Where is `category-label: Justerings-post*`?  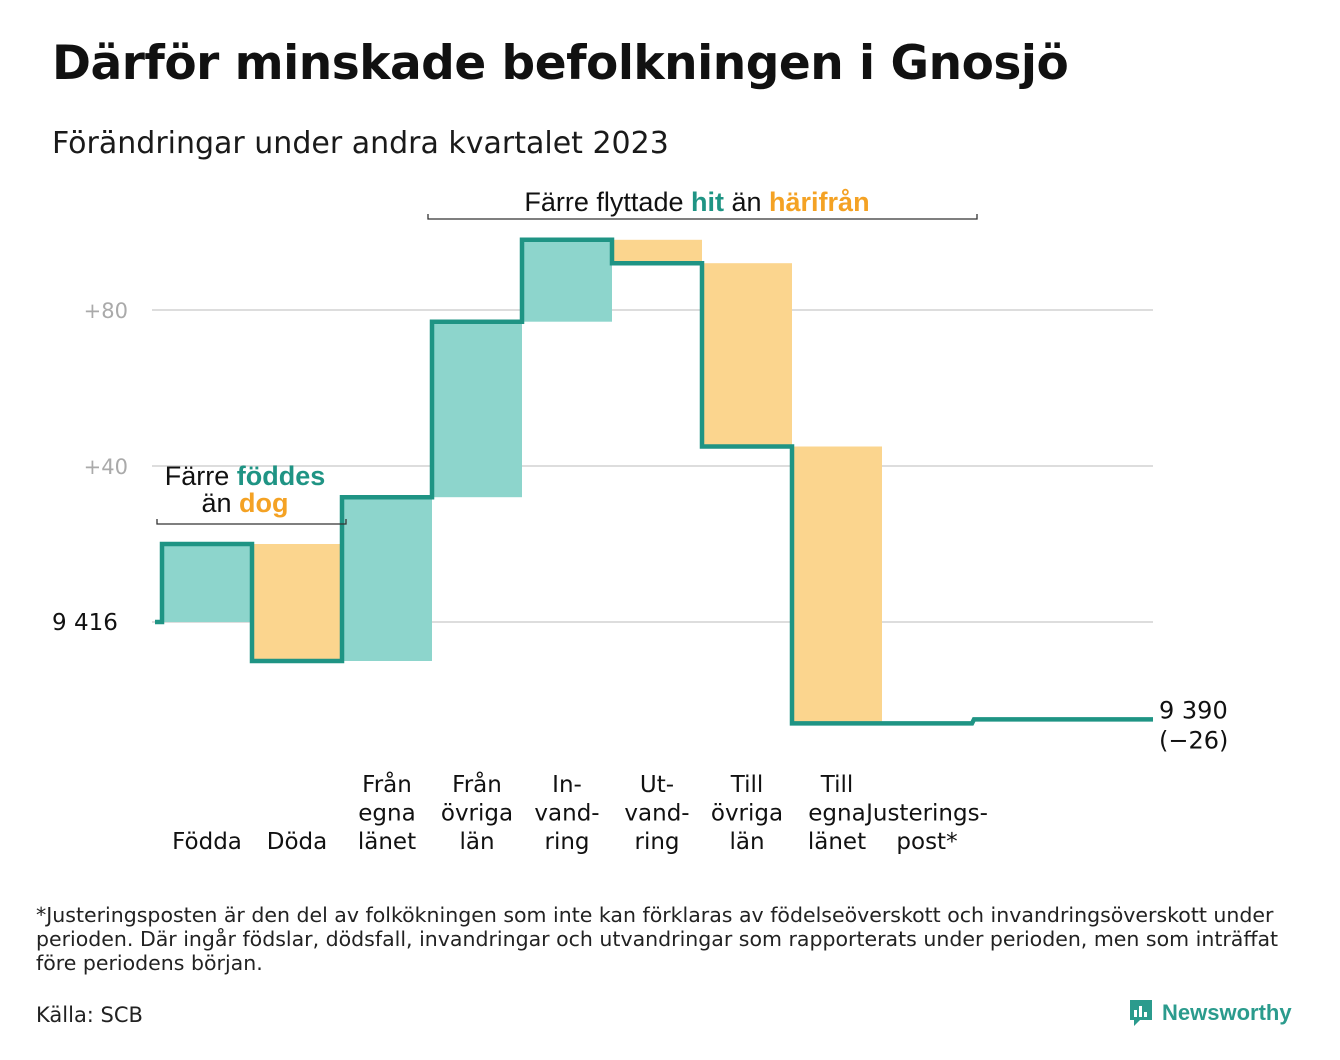
category-label: Justerings-post* is located at coordinates (926, 828).